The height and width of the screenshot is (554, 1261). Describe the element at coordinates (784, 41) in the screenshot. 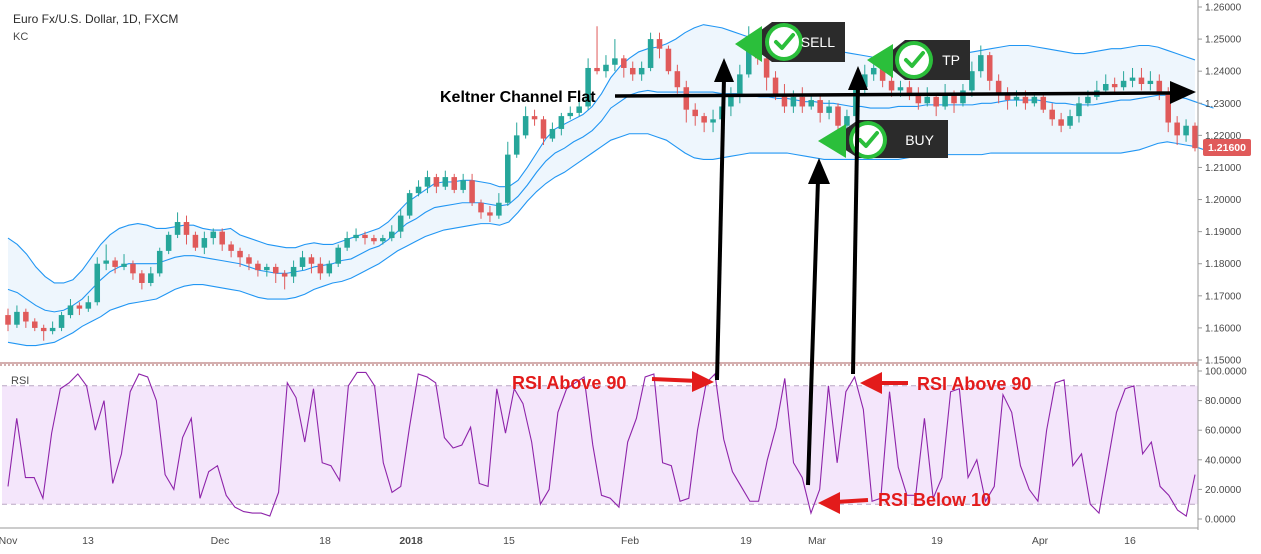

I see `check-icon` at that location.